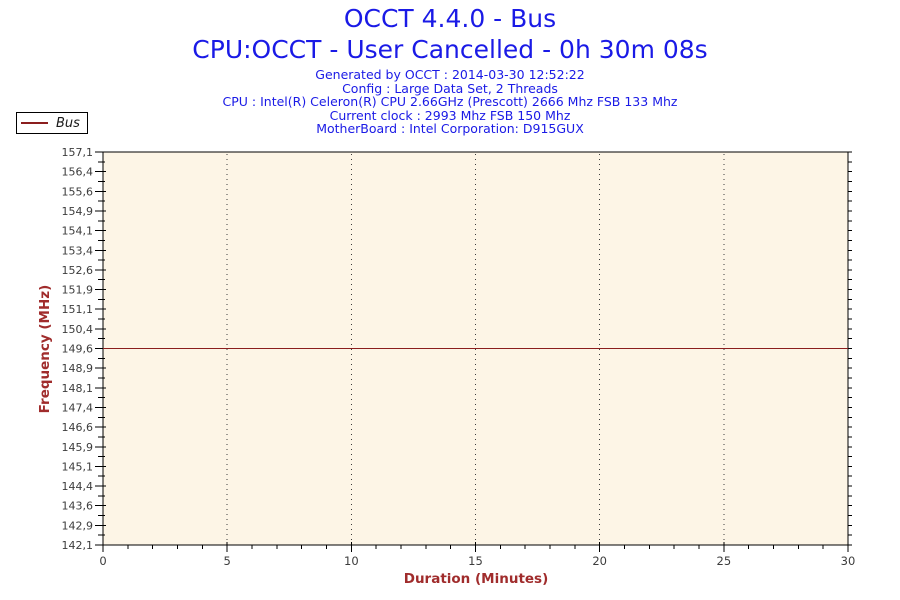 Image resolution: width=900 pixels, height=600 pixels. Describe the element at coordinates (78, 486) in the screenshot. I see `svg-text: 144,4` at that location.